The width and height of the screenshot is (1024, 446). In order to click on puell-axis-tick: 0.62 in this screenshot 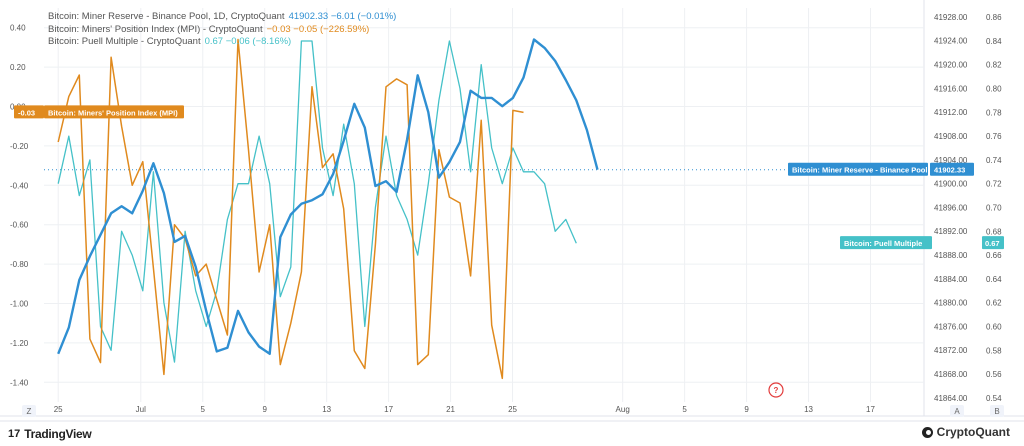, I will do `click(994, 303)`.